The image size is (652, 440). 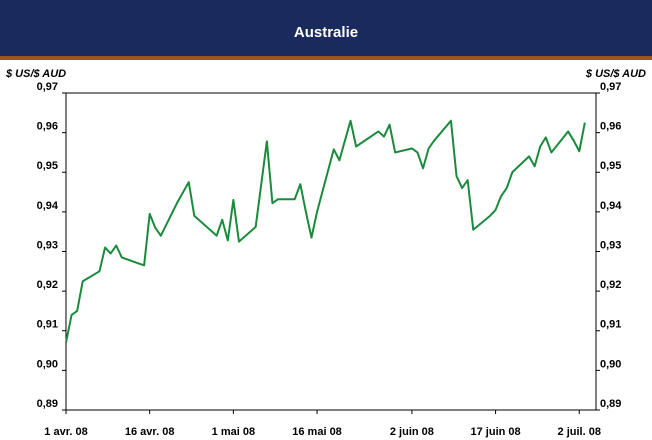 What do you see at coordinates (610, 404) in the screenshot?
I see `y2-tick-label: 0,89` at bounding box center [610, 404].